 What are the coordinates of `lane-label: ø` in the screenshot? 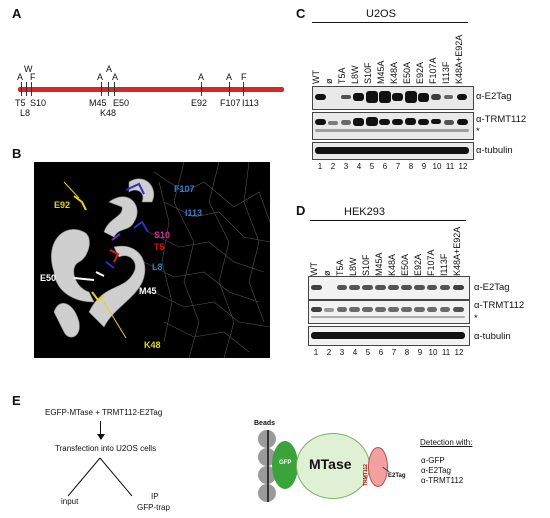 It's located at (329, 81).